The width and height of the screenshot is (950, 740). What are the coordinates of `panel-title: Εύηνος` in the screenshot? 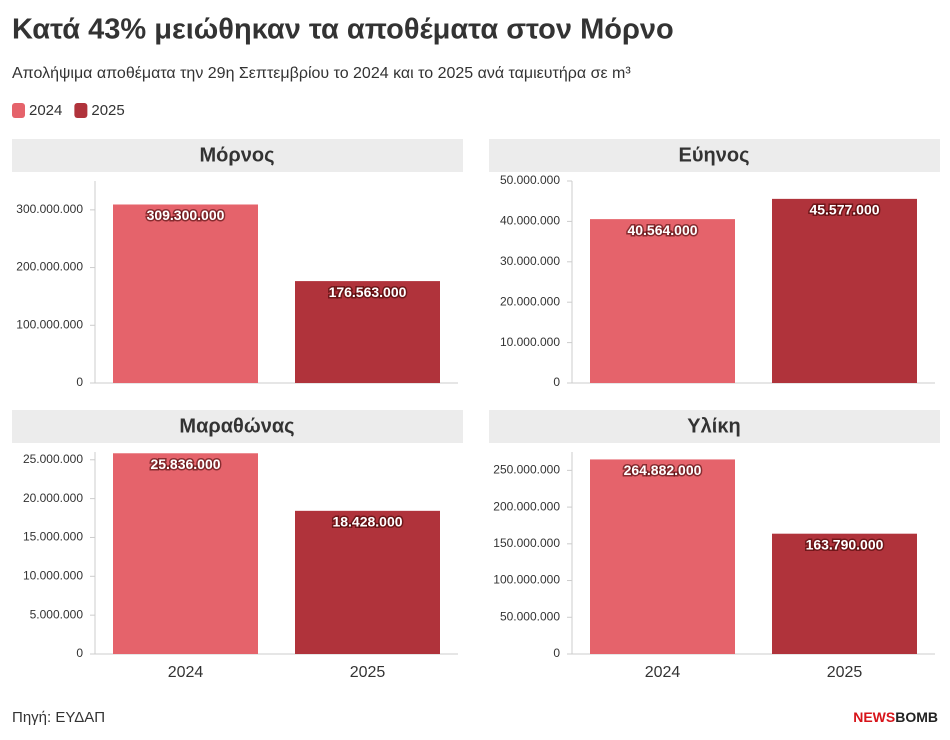 It's located at (714, 155).